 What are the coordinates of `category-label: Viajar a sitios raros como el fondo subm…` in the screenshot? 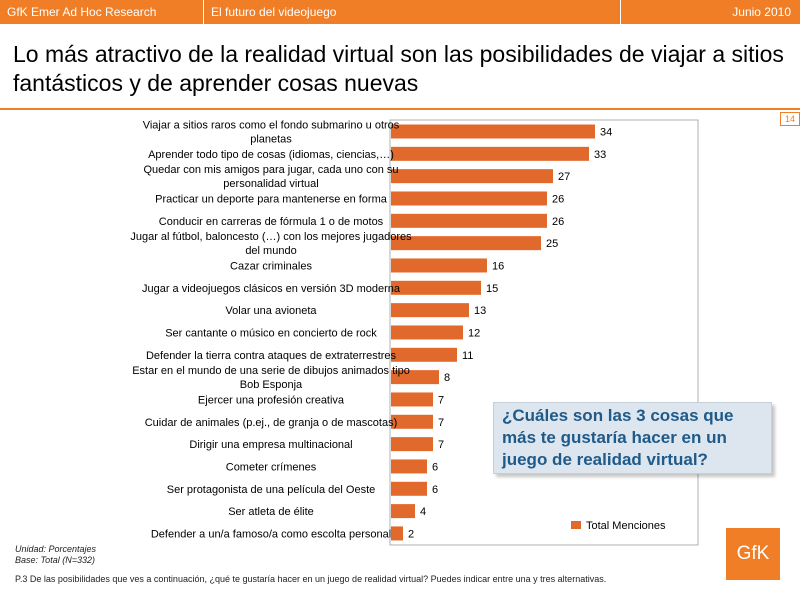 It's located at (271, 126).